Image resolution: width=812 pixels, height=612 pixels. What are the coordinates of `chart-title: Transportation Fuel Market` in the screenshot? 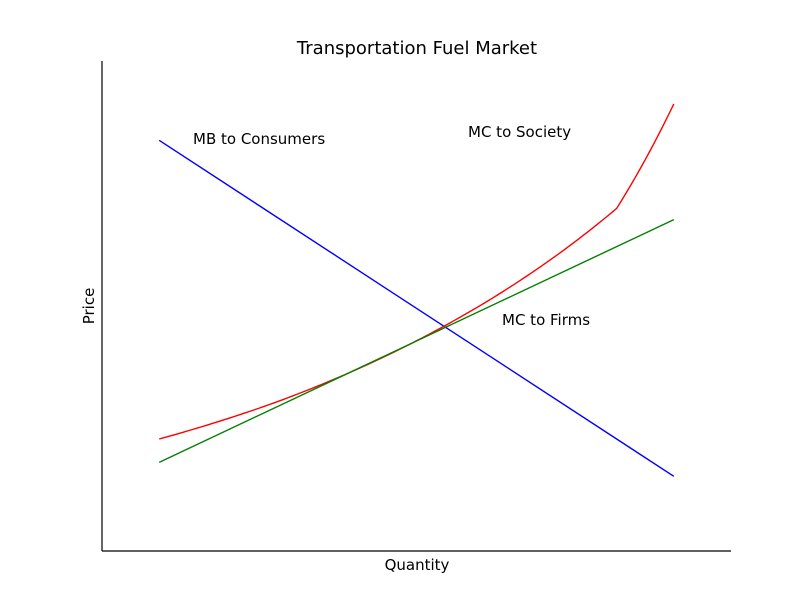 It's located at (416, 48).